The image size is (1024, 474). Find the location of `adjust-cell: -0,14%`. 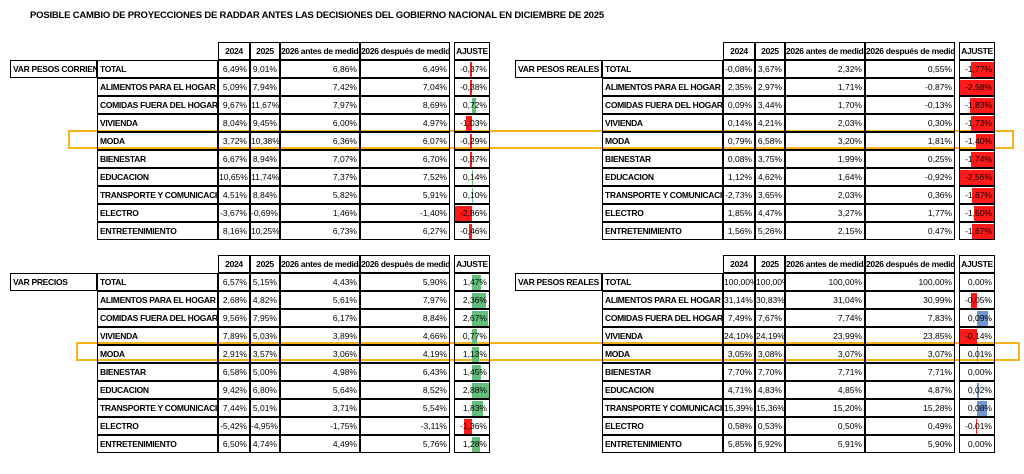

adjust-cell: -0,14% is located at coordinates (977, 336).